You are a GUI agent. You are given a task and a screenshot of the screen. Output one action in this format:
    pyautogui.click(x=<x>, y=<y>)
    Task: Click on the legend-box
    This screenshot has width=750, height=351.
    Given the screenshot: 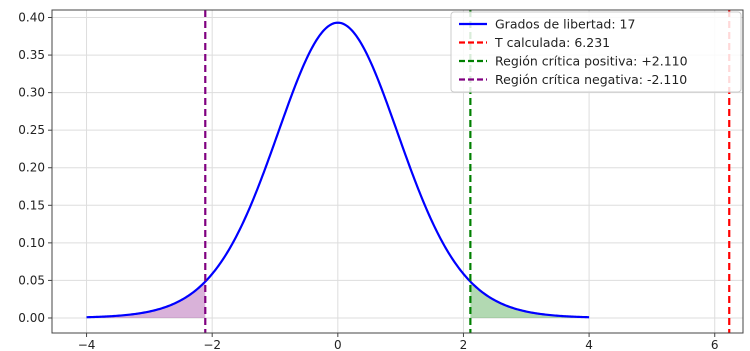 What is the action you would take?
    pyautogui.click(x=596, y=52)
    